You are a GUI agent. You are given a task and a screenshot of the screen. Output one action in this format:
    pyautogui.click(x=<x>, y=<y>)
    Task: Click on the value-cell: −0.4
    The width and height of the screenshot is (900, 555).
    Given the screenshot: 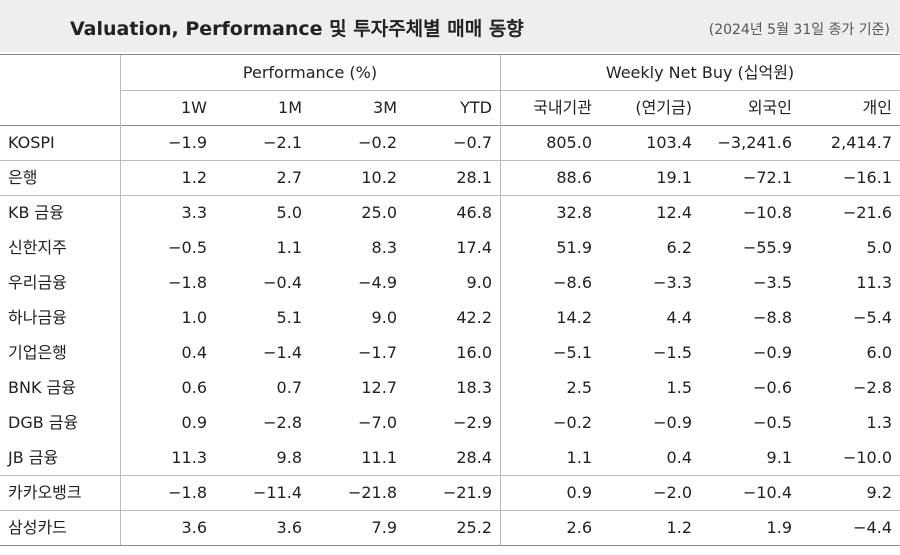 What is the action you would take?
    pyautogui.click(x=282, y=282)
    